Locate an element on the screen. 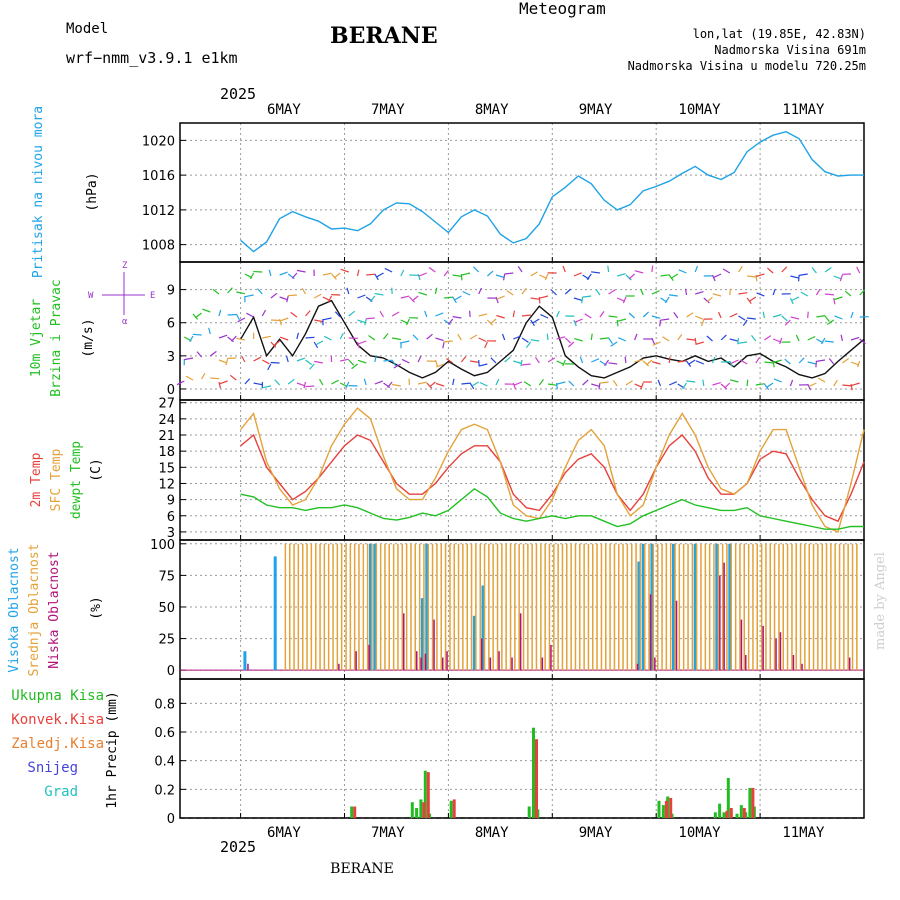  wind-ylabel-2-group: Brzina i Pravac is located at coordinates (56, 337).